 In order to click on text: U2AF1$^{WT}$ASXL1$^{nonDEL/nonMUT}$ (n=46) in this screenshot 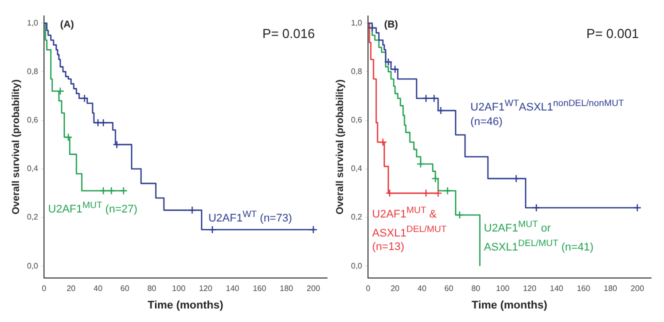, I will do `click(547, 113)`.